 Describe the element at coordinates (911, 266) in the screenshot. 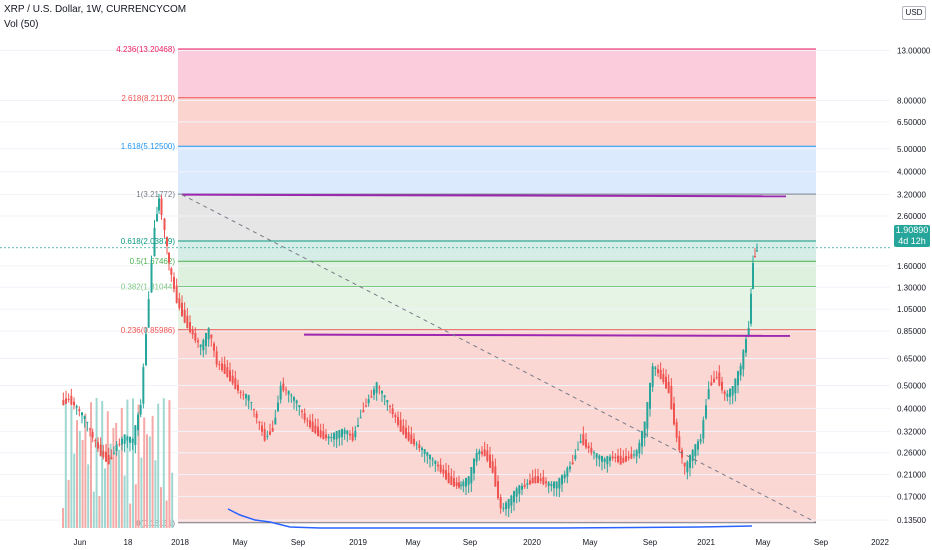

I see `price-tick-label: 1.60000` at that location.